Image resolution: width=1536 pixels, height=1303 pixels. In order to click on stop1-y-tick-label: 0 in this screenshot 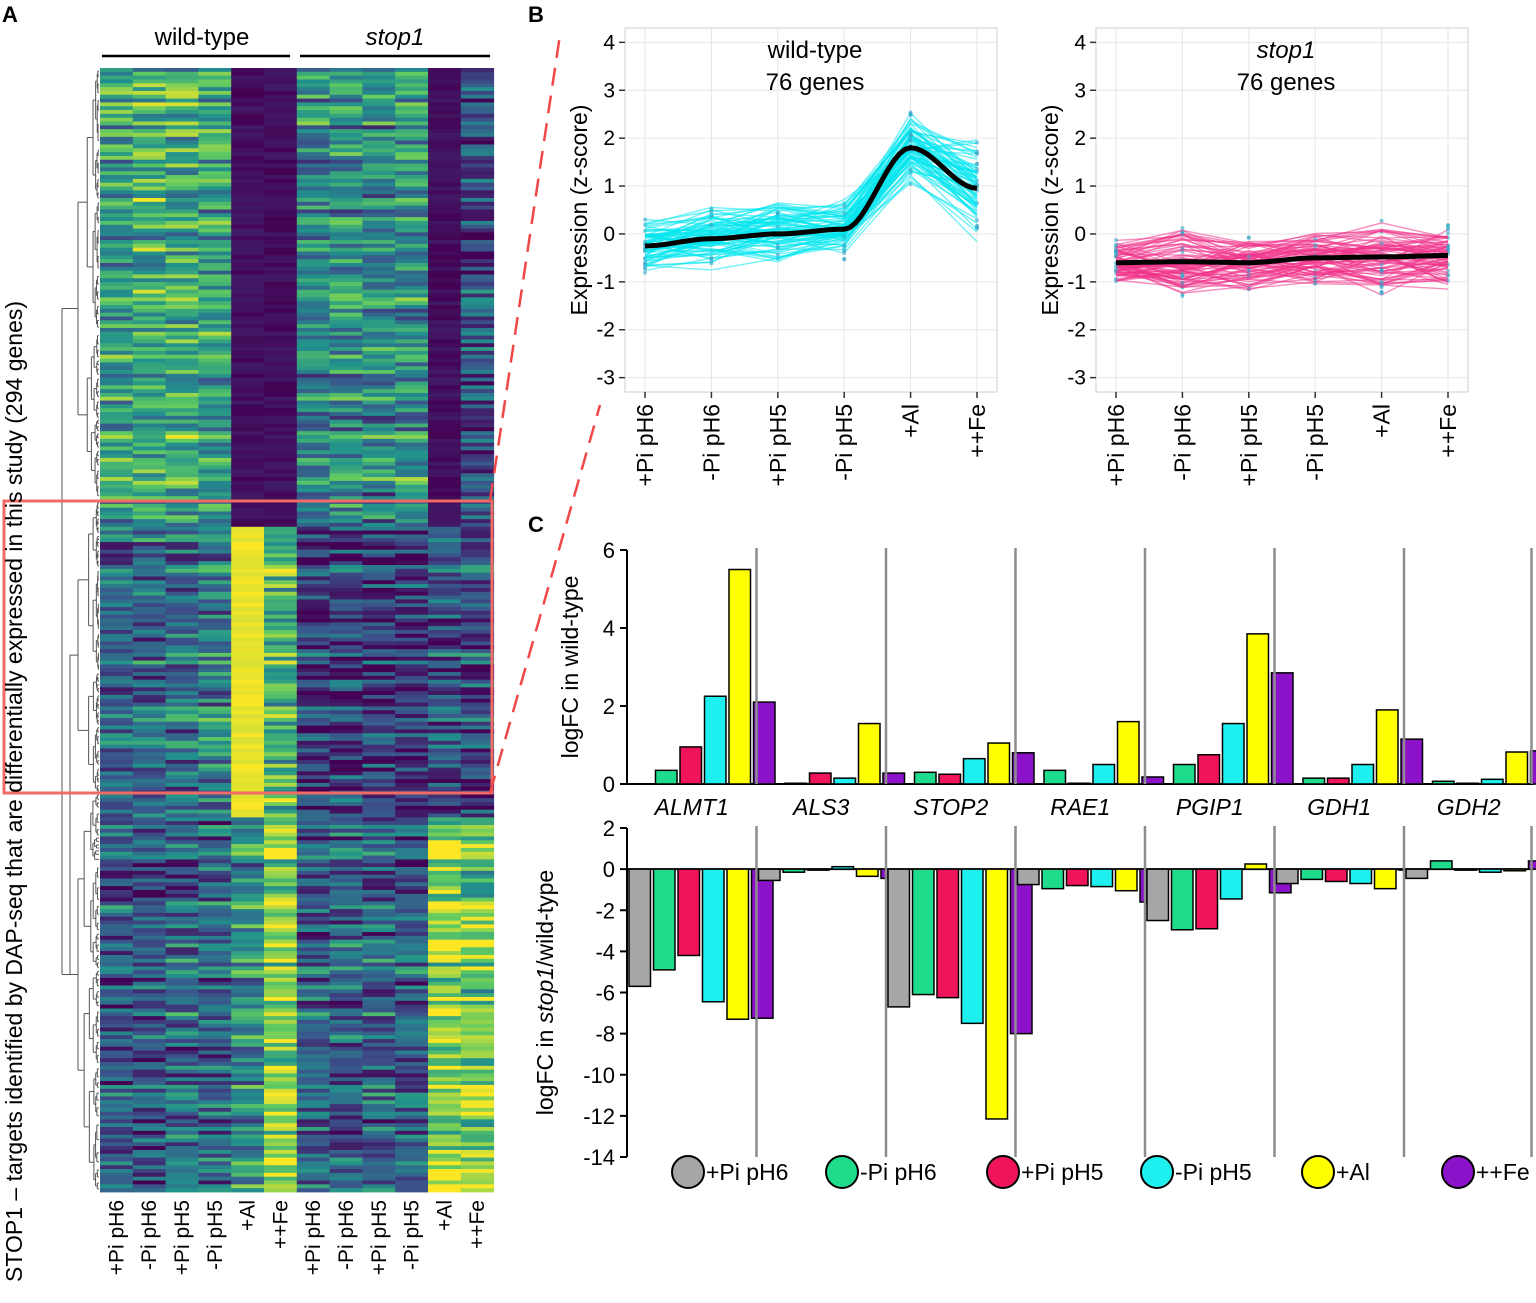, I will do `click(609, 869)`.